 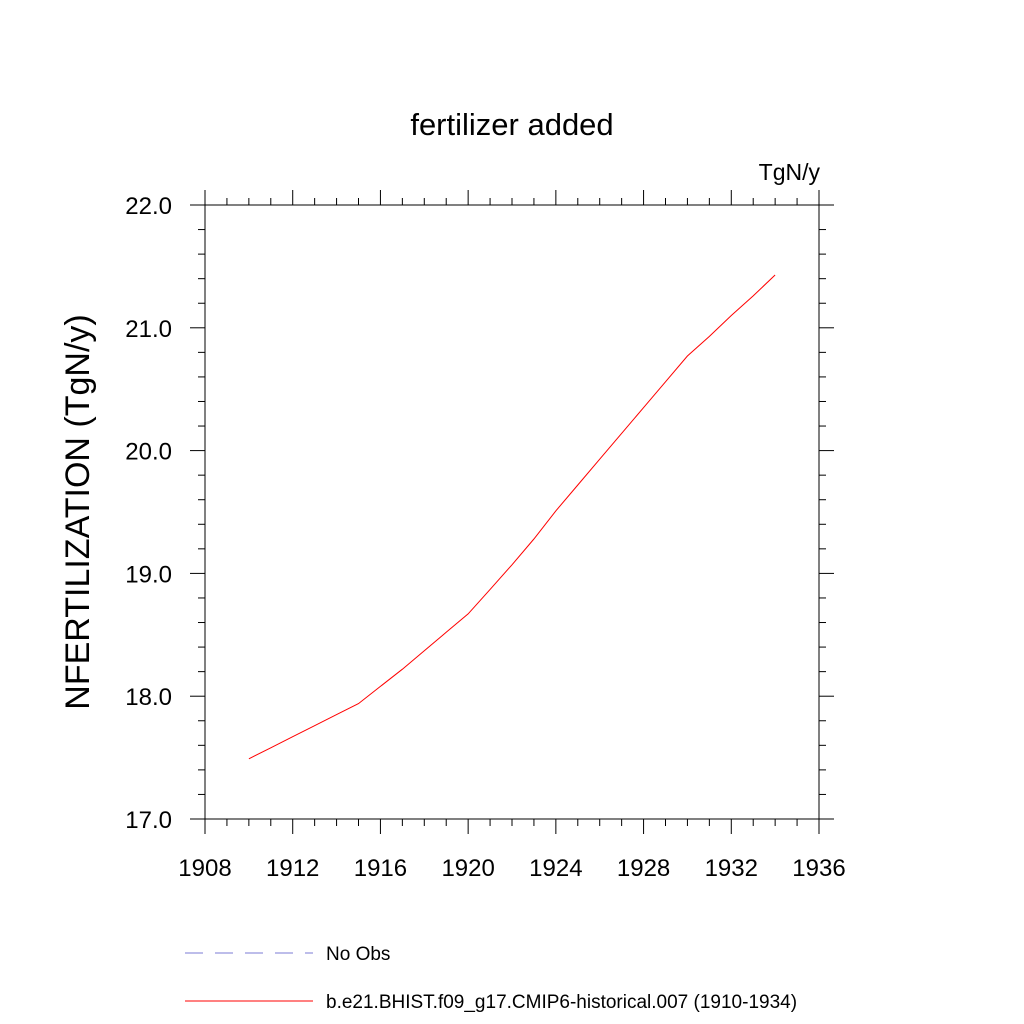 What do you see at coordinates (380, 868) in the screenshot?
I see `x-tick-label: 1916` at bounding box center [380, 868].